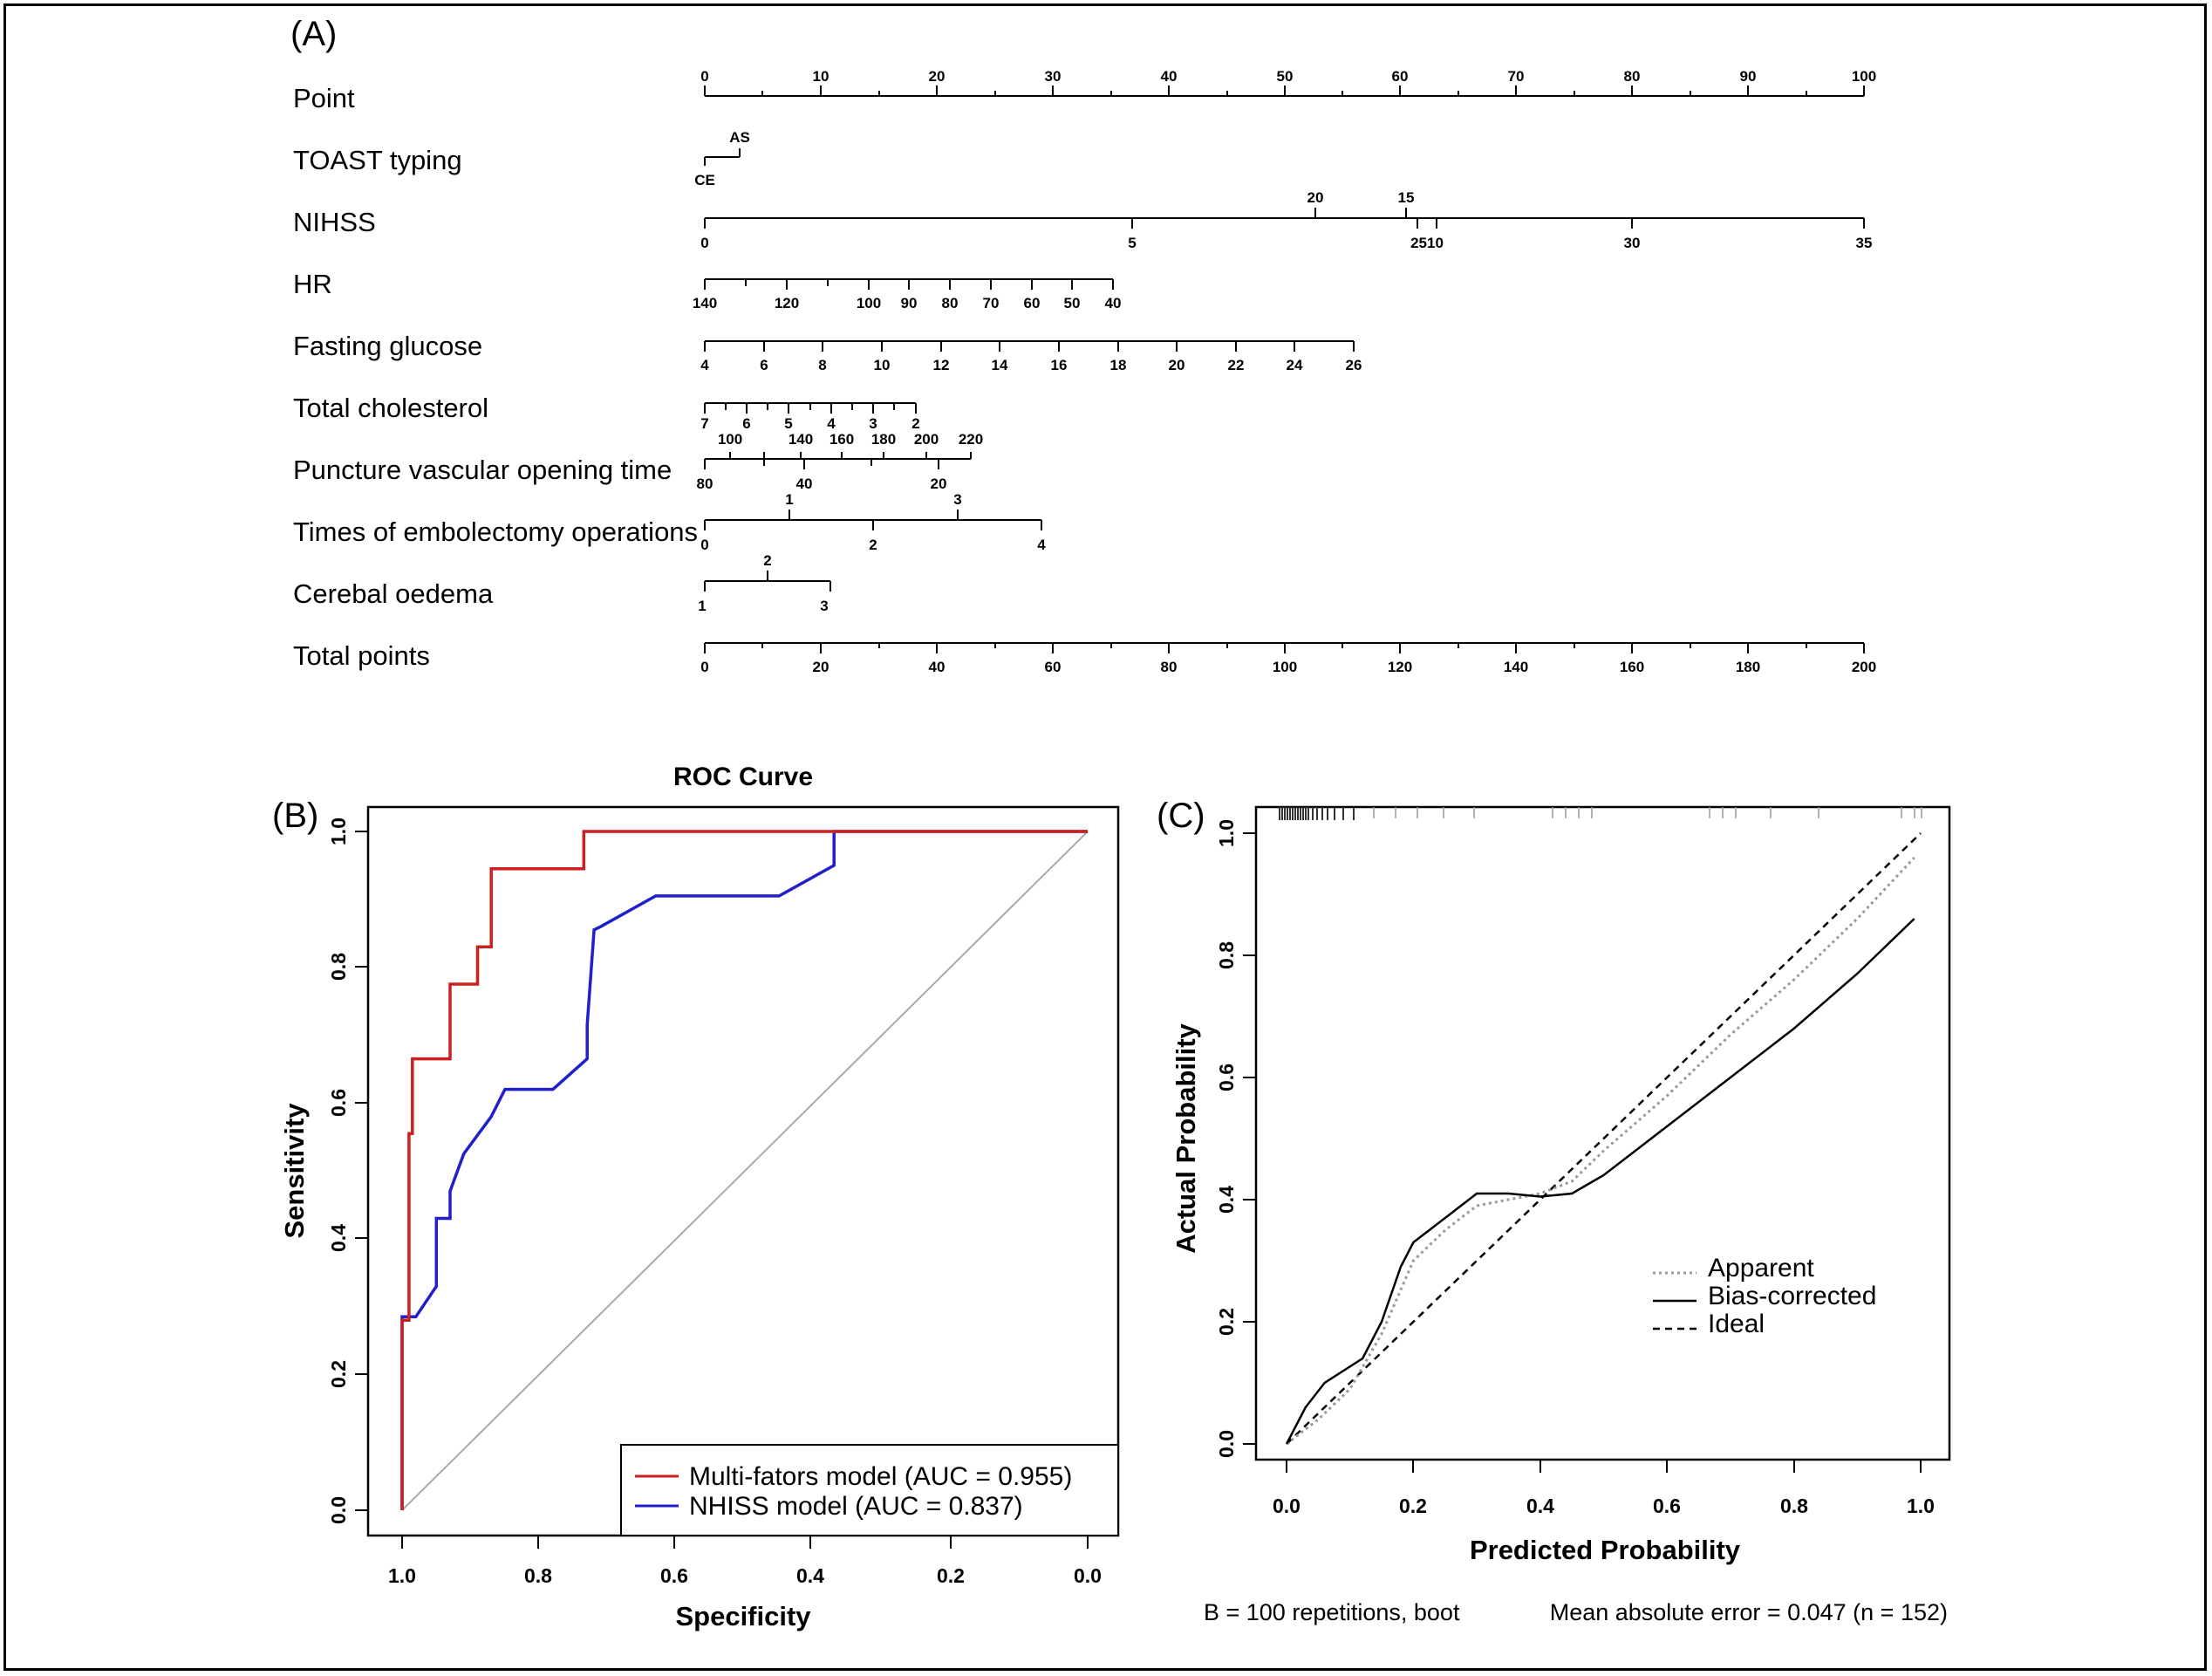 The image size is (2212, 1676). I want to click on cholesterol-tick-label: 4, so click(831, 424).